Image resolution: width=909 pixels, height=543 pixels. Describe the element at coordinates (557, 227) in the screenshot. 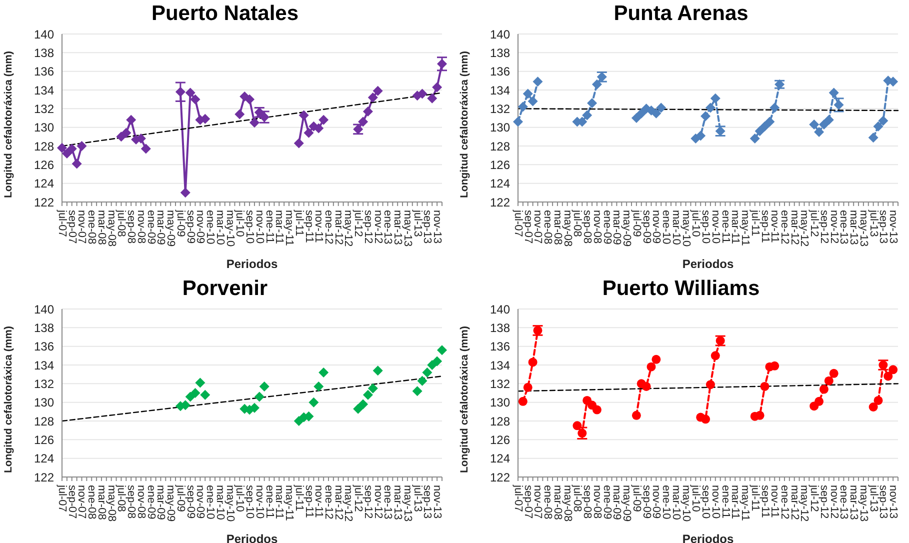

I see `x-tick-label: mar-08` at that location.